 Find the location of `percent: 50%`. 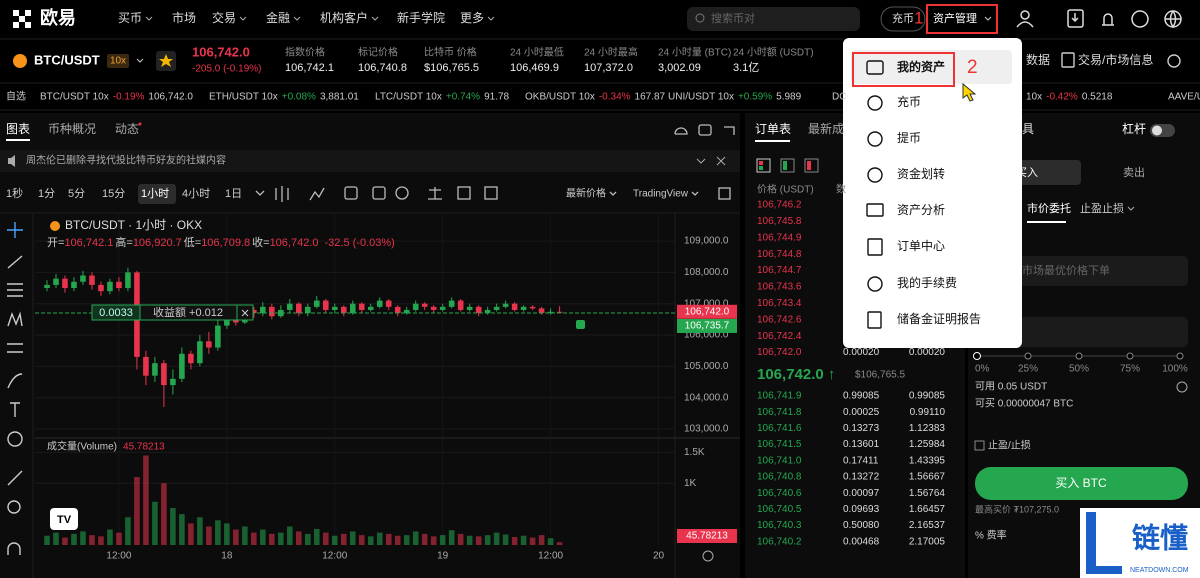

percent: 50% is located at coordinates (1079, 369).